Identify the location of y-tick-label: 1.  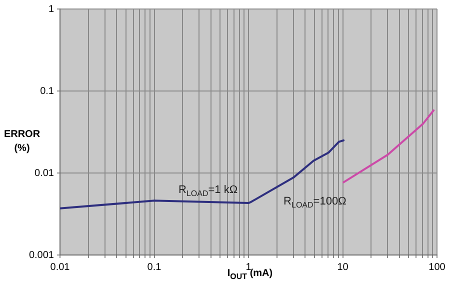
(51, 9).